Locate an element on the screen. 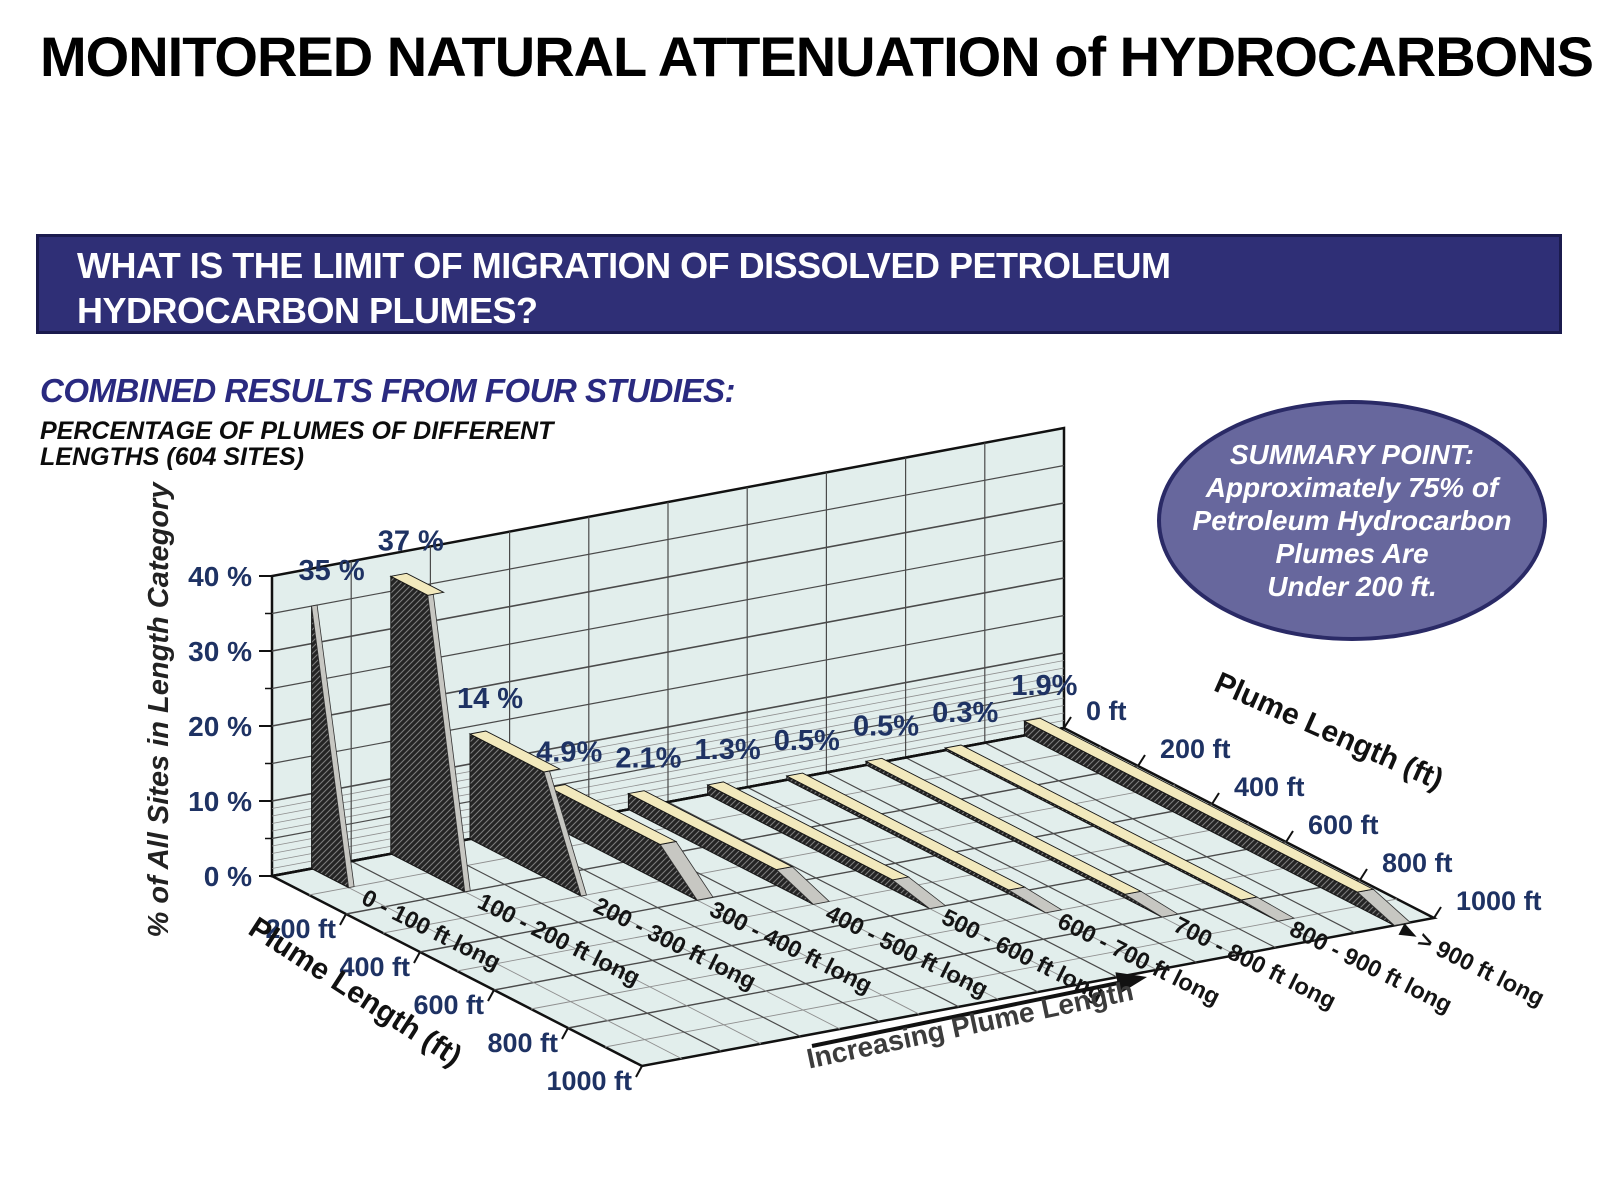 This screenshot has height=1200, width=1600. y-tick-label: 10 % is located at coordinates (220, 801).